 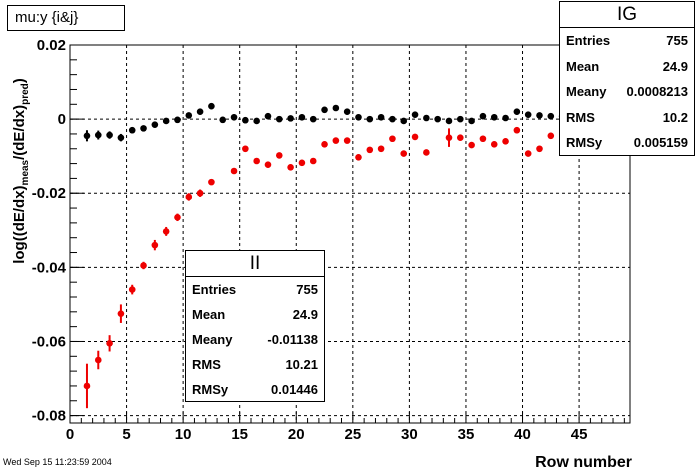 What do you see at coordinates (255, 339) in the screenshot?
I see `stats-row-meany: Meany -0.01138` at bounding box center [255, 339].